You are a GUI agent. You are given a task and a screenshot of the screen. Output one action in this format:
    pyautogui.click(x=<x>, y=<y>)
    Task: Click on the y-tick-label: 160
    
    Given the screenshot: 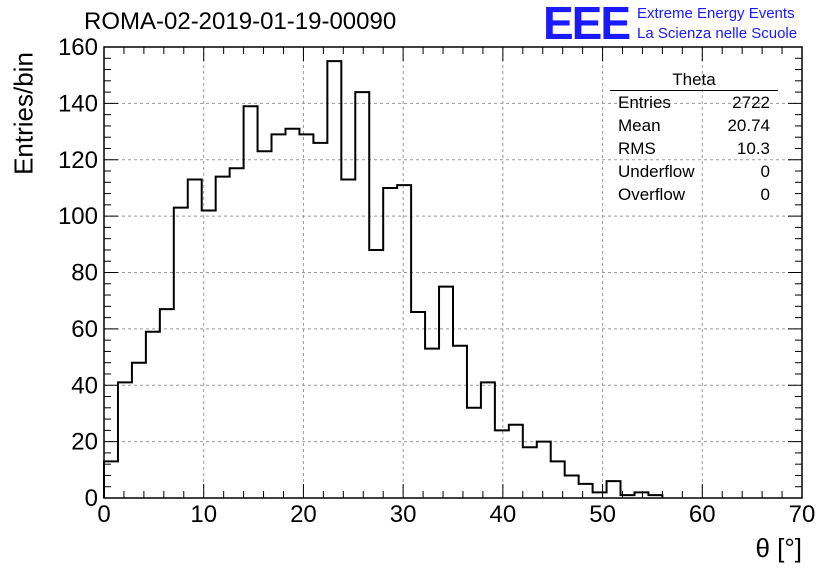 What is the action you would take?
    pyautogui.click(x=78, y=47)
    